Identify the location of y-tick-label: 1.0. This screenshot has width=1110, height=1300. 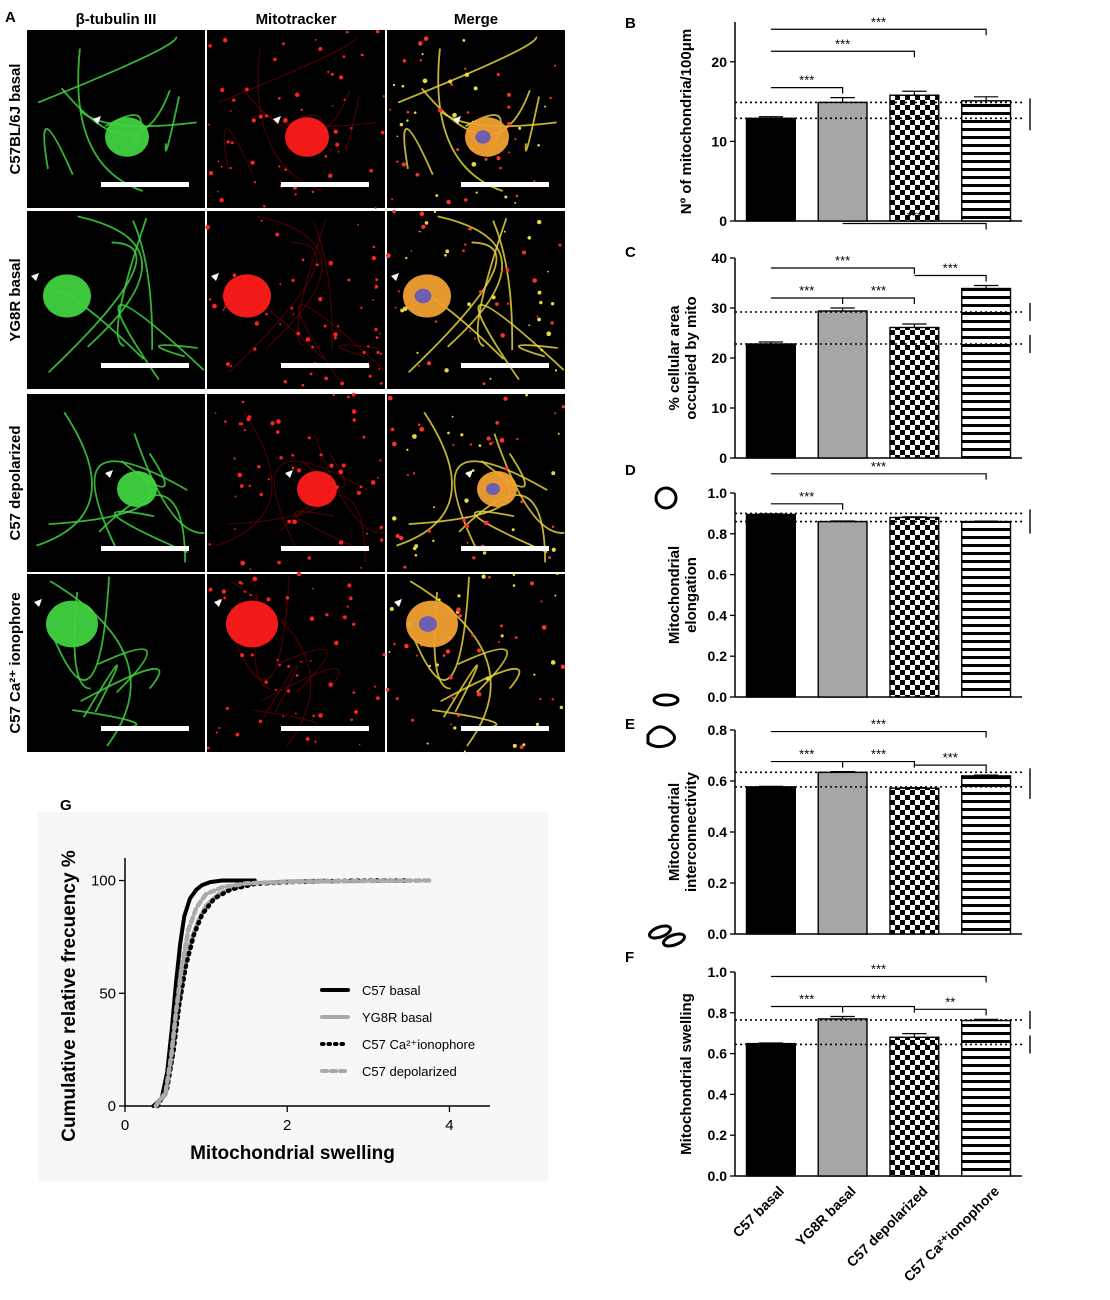
(718, 972).